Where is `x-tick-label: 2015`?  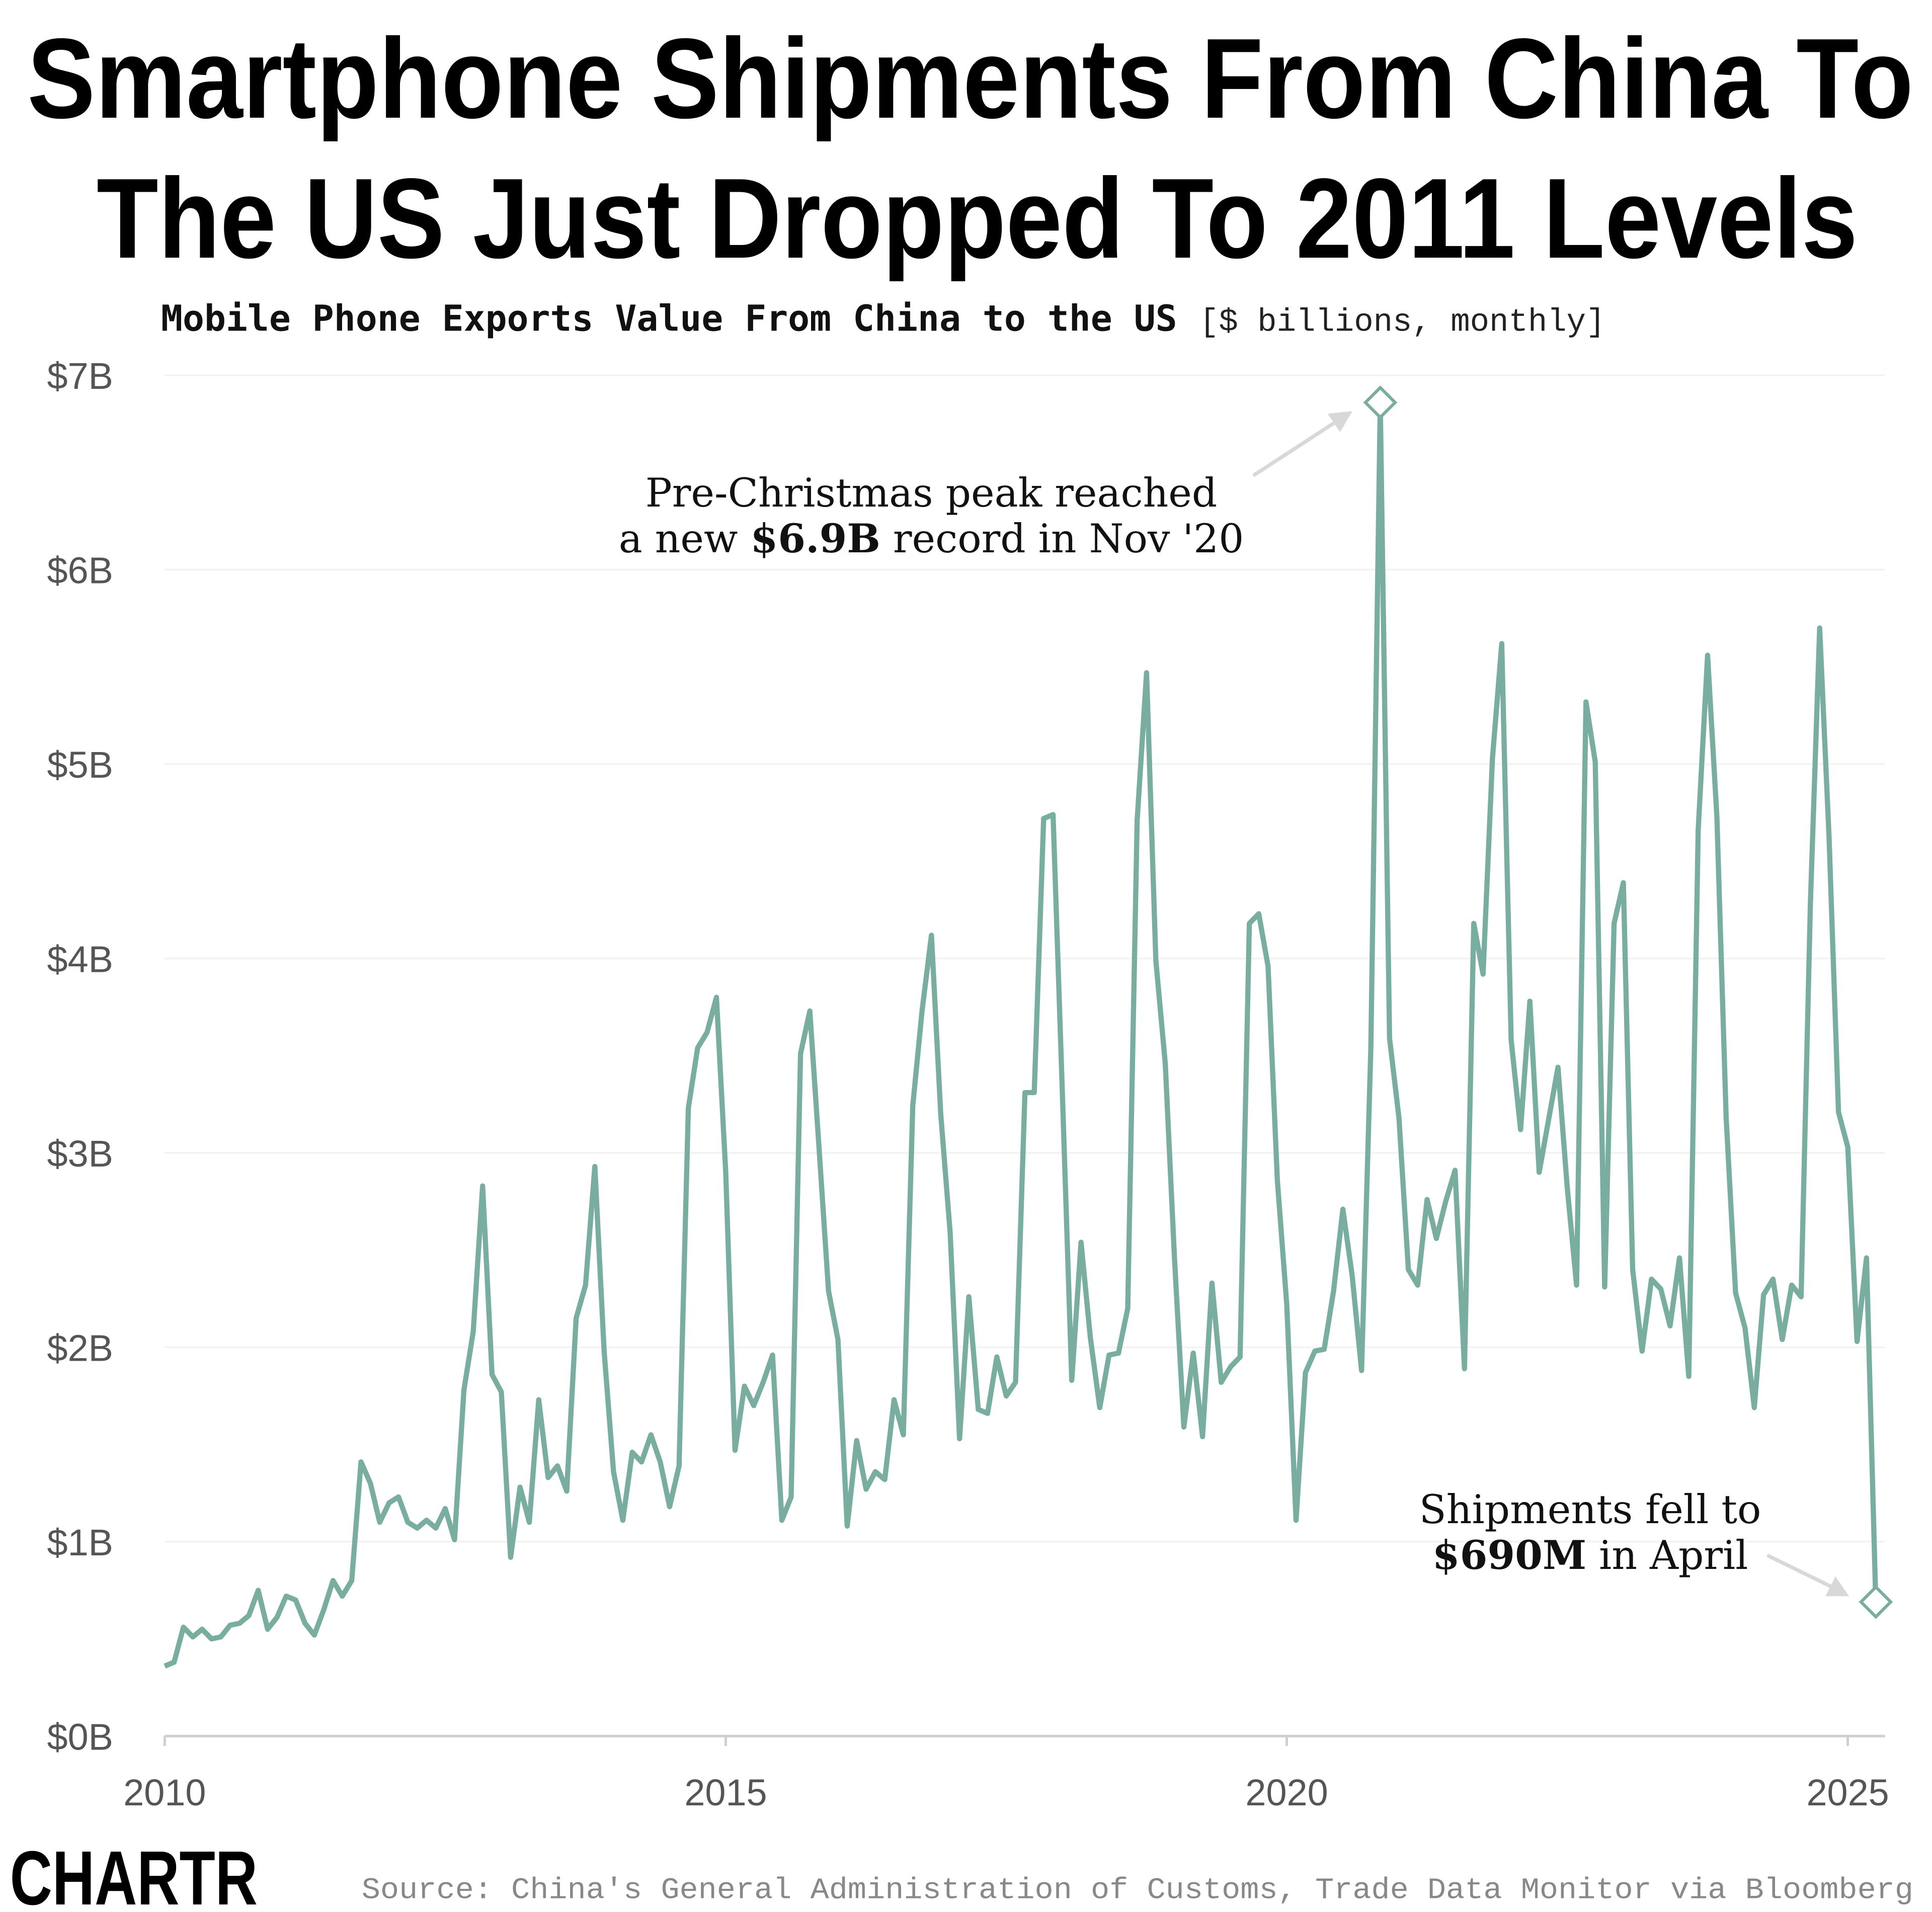
x-tick-label: 2015 is located at coordinates (726, 1792).